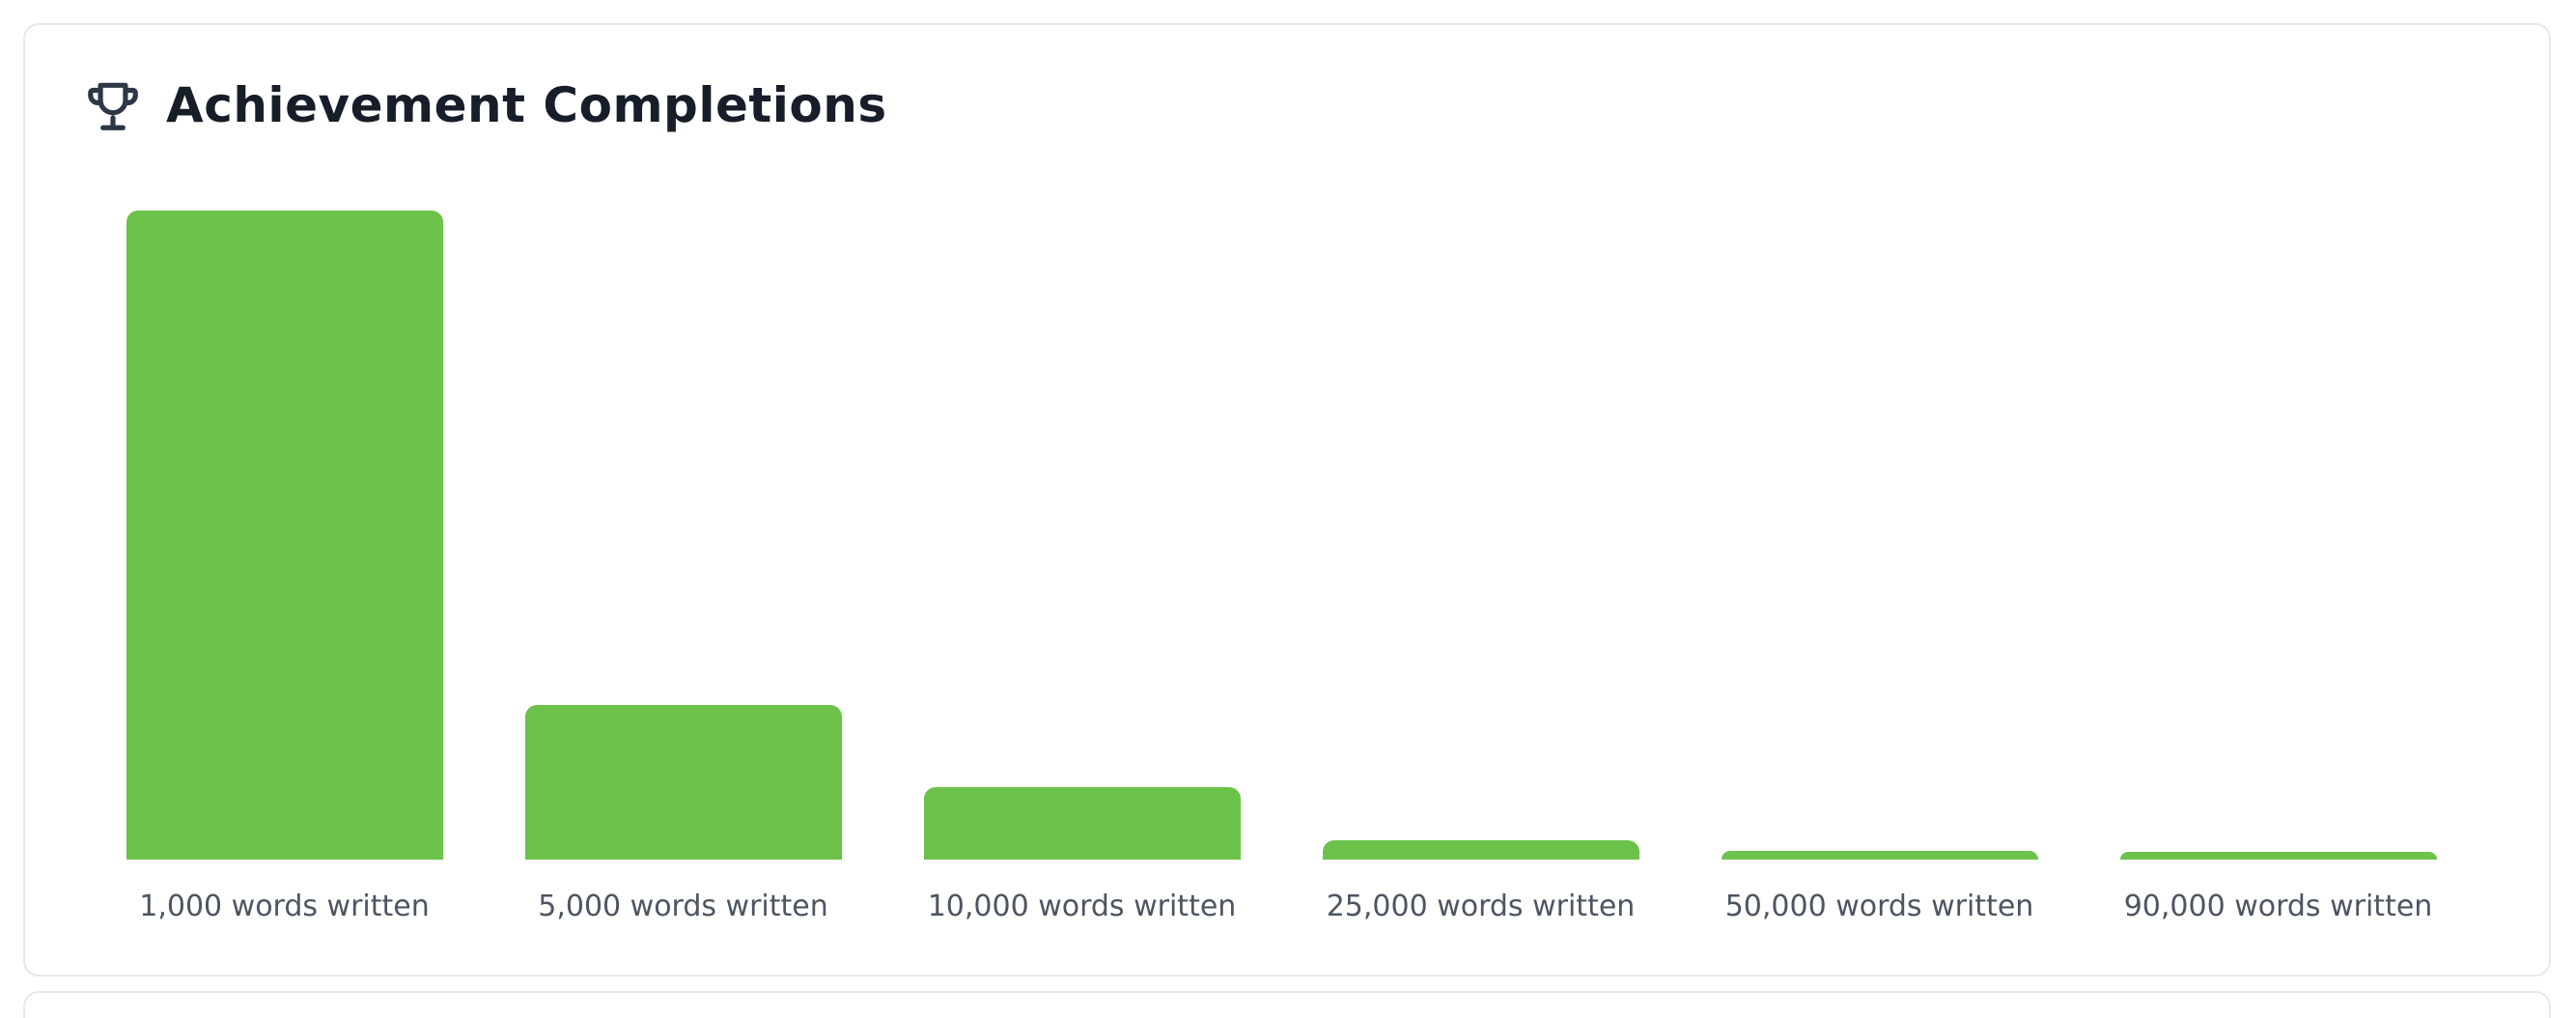 This screenshot has width=2576, height=1018. Describe the element at coordinates (1287, 1004) in the screenshot. I see `next-card-partial` at that location.